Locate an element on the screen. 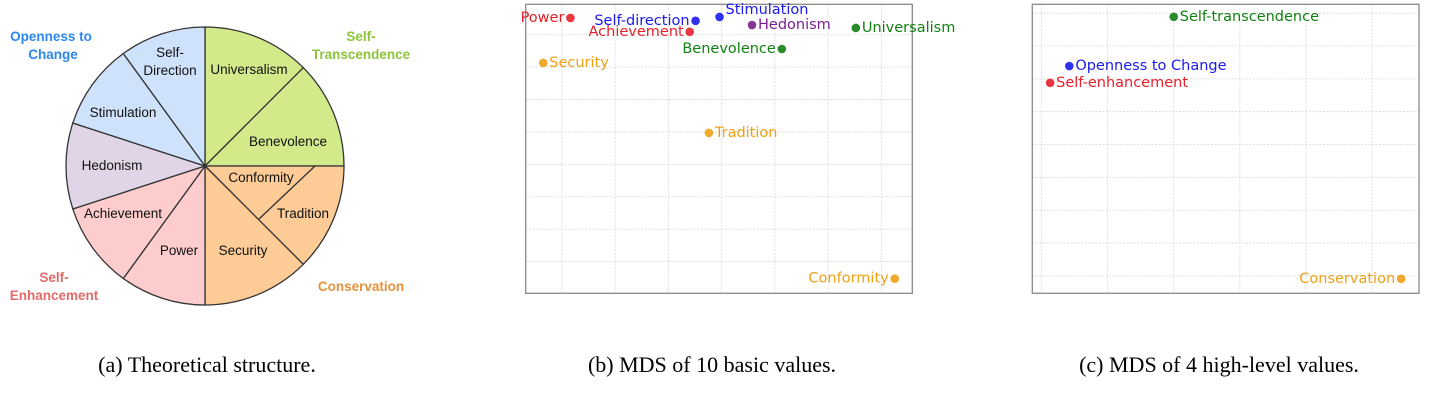 The image size is (1429, 413). point-tradition is located at coordinates (709, 133).